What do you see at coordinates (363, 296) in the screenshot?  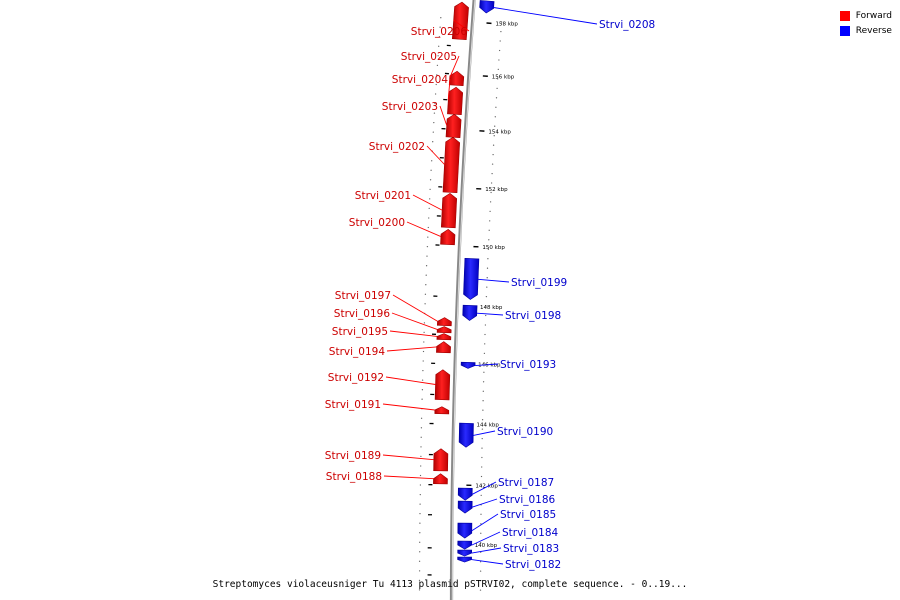 I see `gene-label: Strvi_0197` at bounding box center [363, 296].